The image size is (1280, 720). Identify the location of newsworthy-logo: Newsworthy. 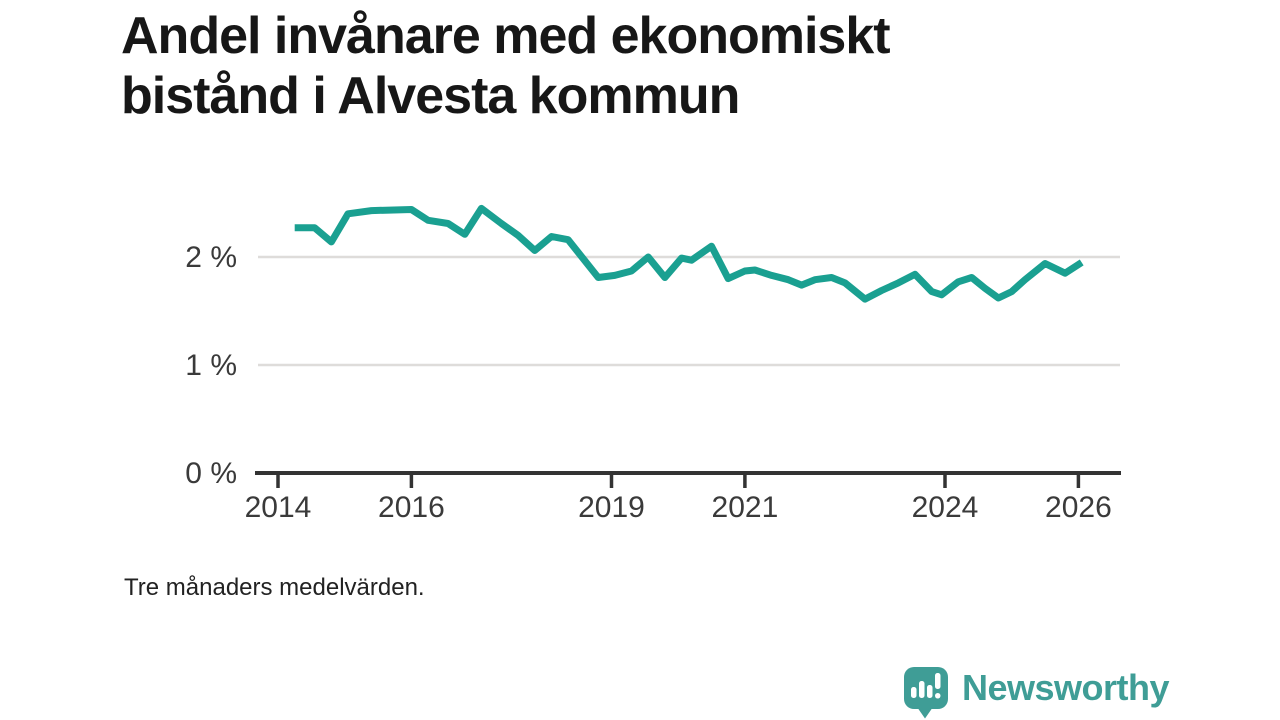
(1036, 692).